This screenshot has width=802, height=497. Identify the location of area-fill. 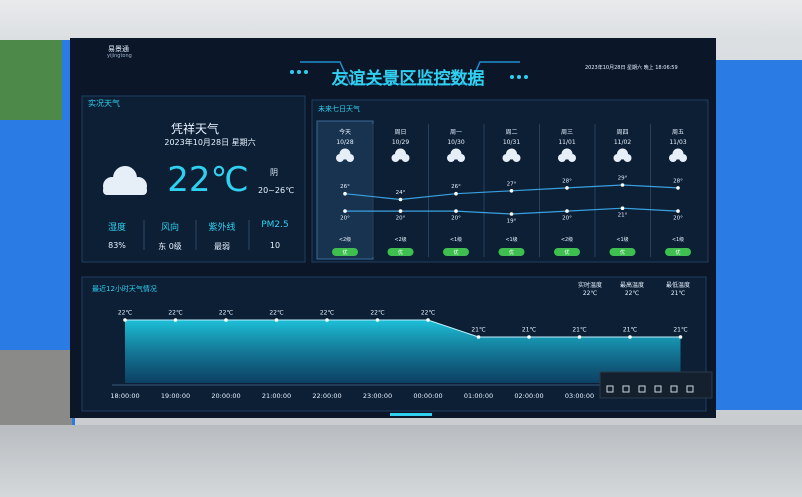
(403, 351).